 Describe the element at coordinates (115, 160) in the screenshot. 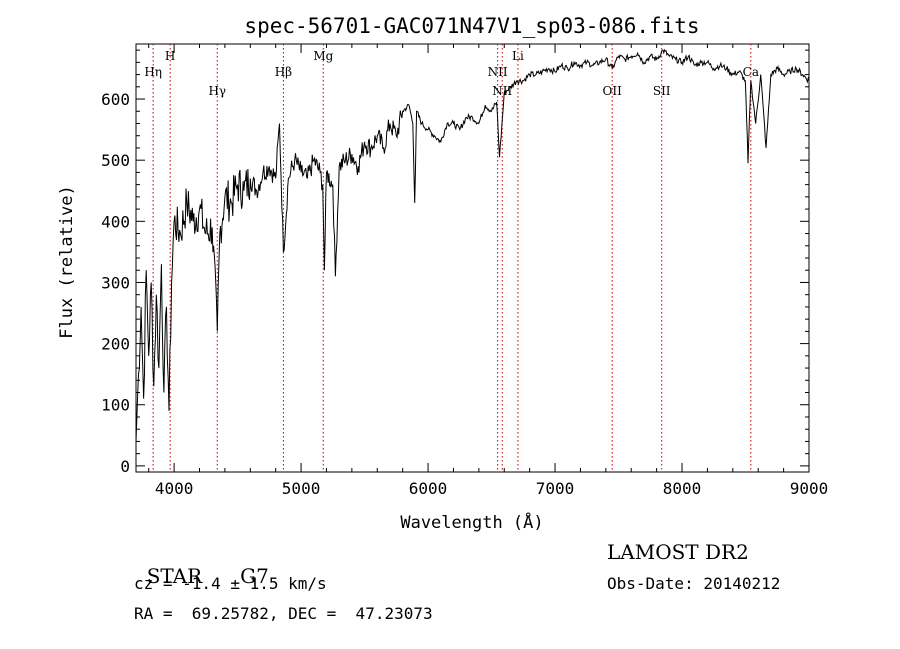

I see `y-tick-label: 500` at that location.